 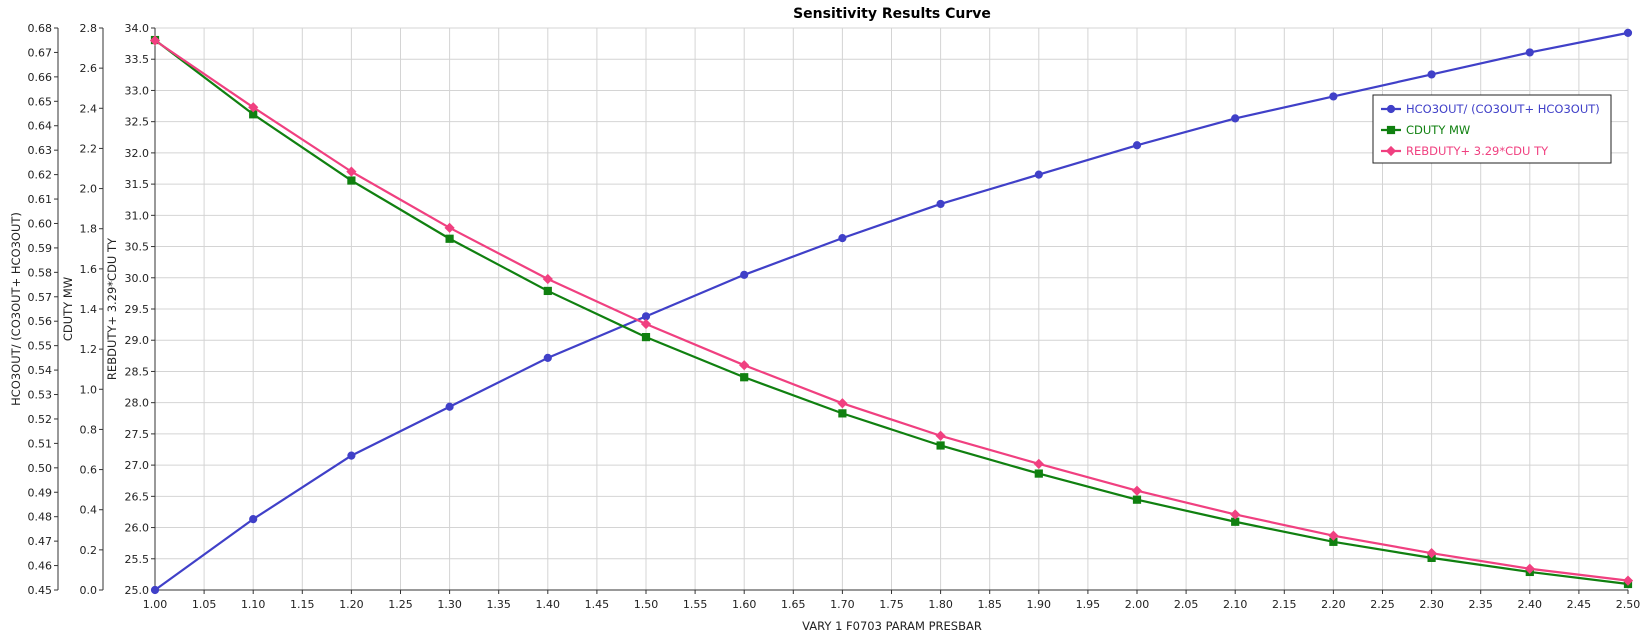 I want to click on ax2-tick-label: 0.6, so click(x=89, y=470).